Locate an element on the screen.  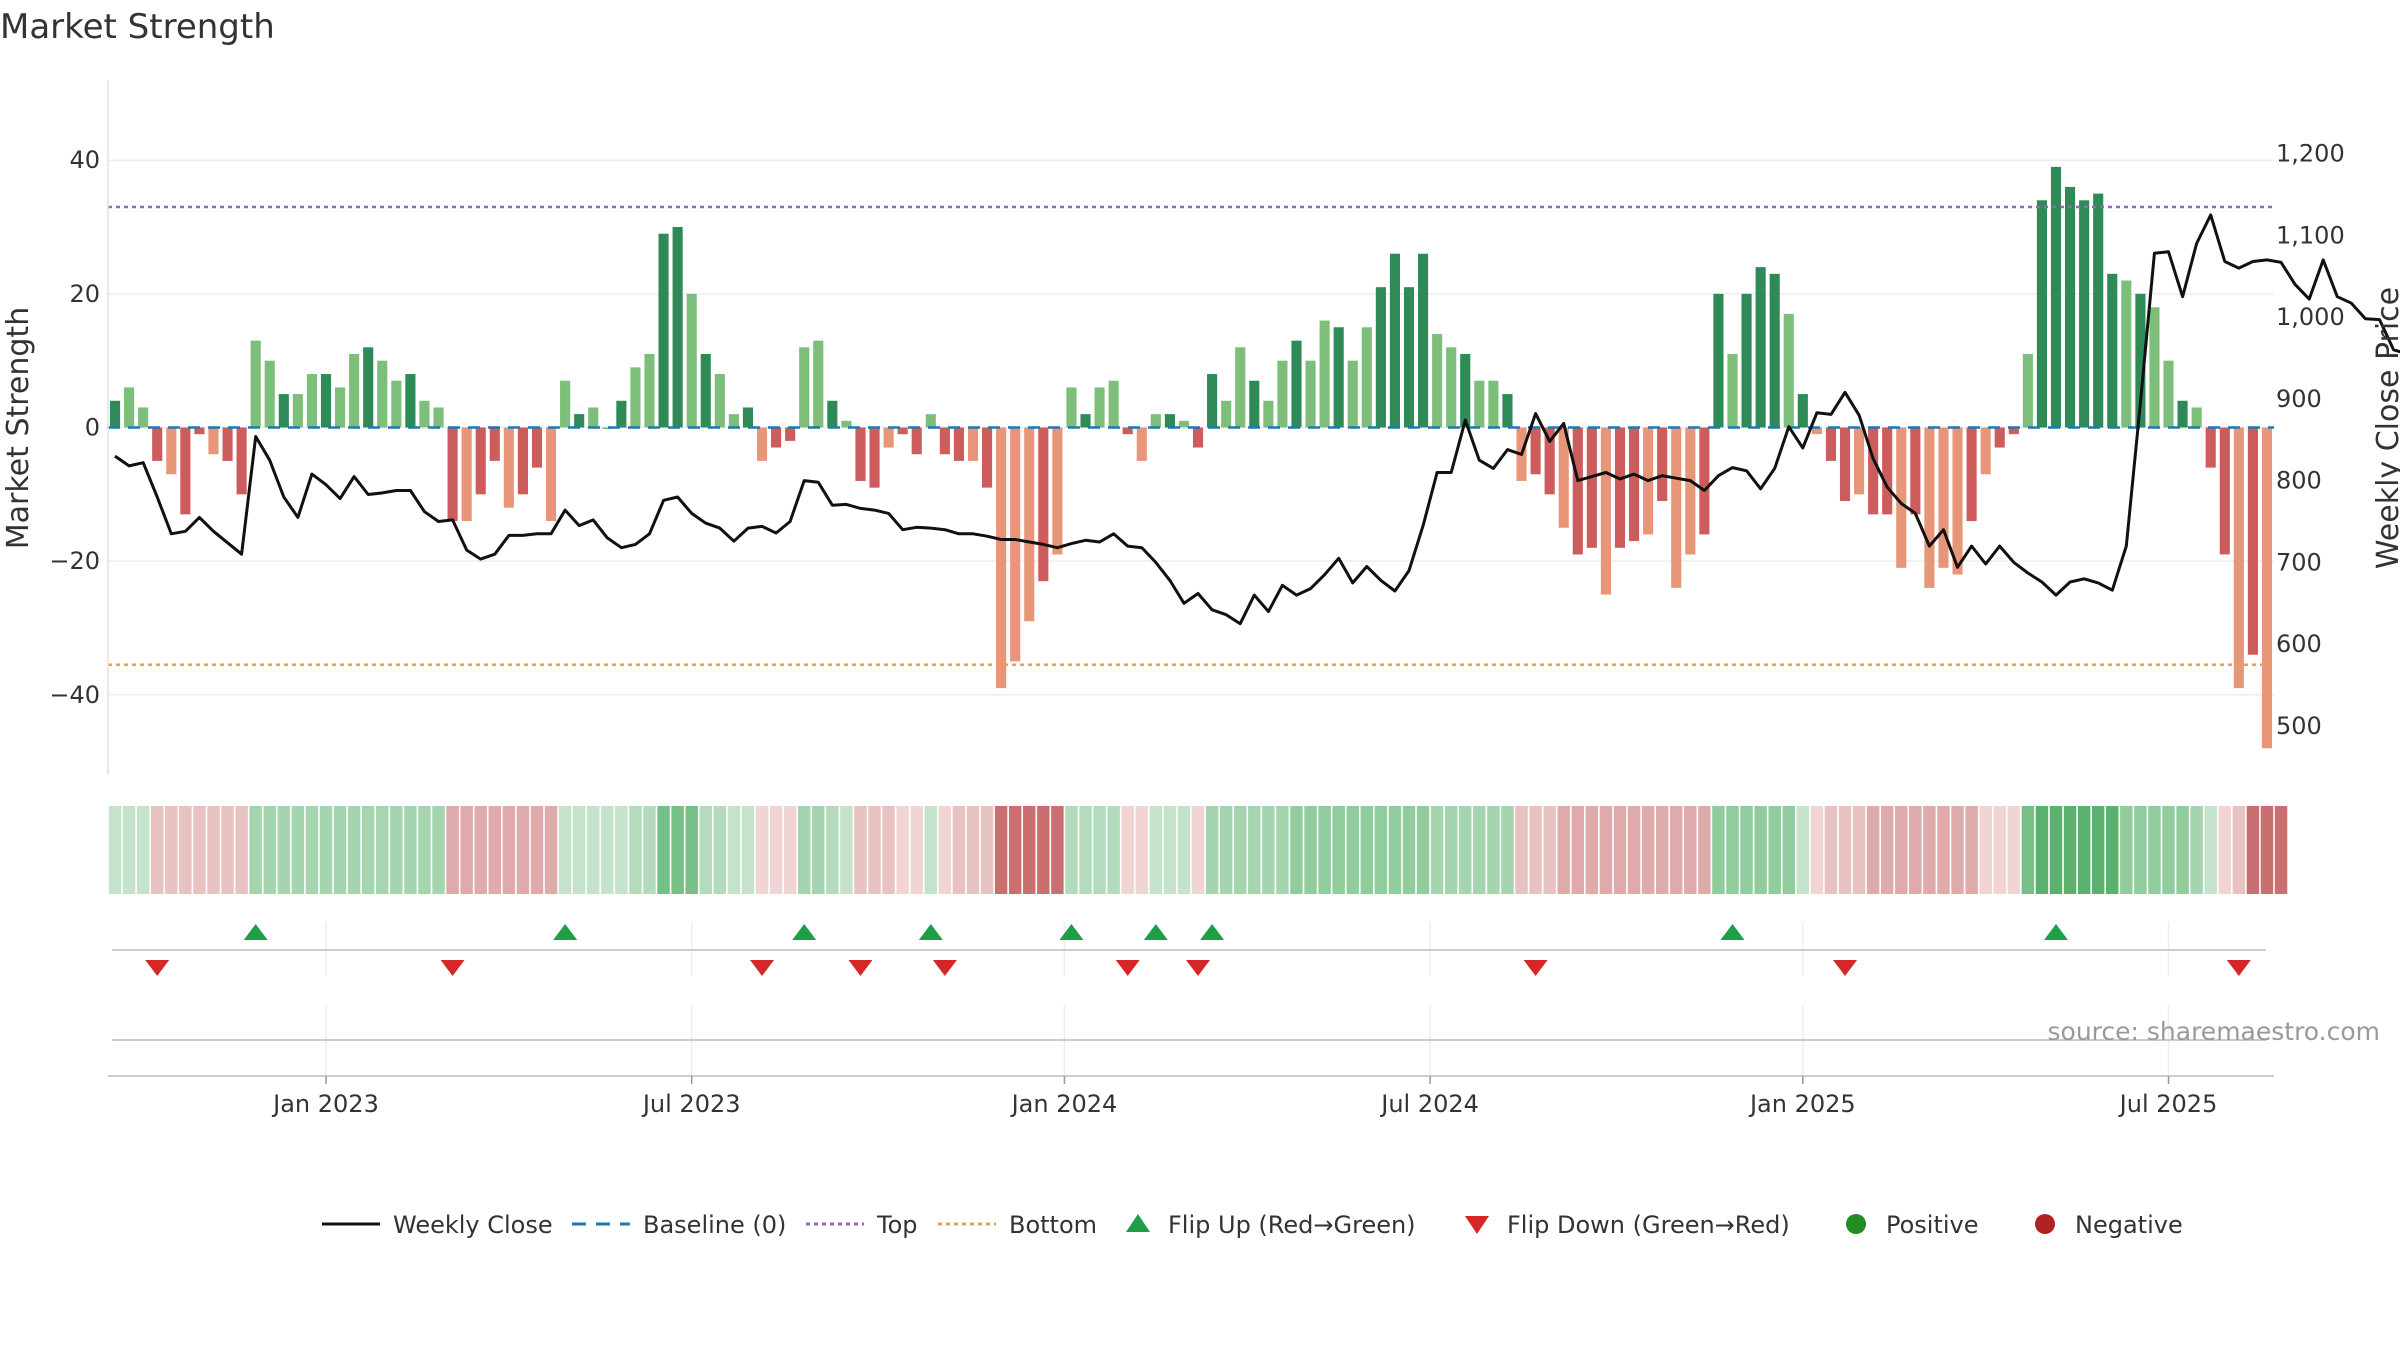
y2-tick-label: 600 is located at coordinates (2299, 644).